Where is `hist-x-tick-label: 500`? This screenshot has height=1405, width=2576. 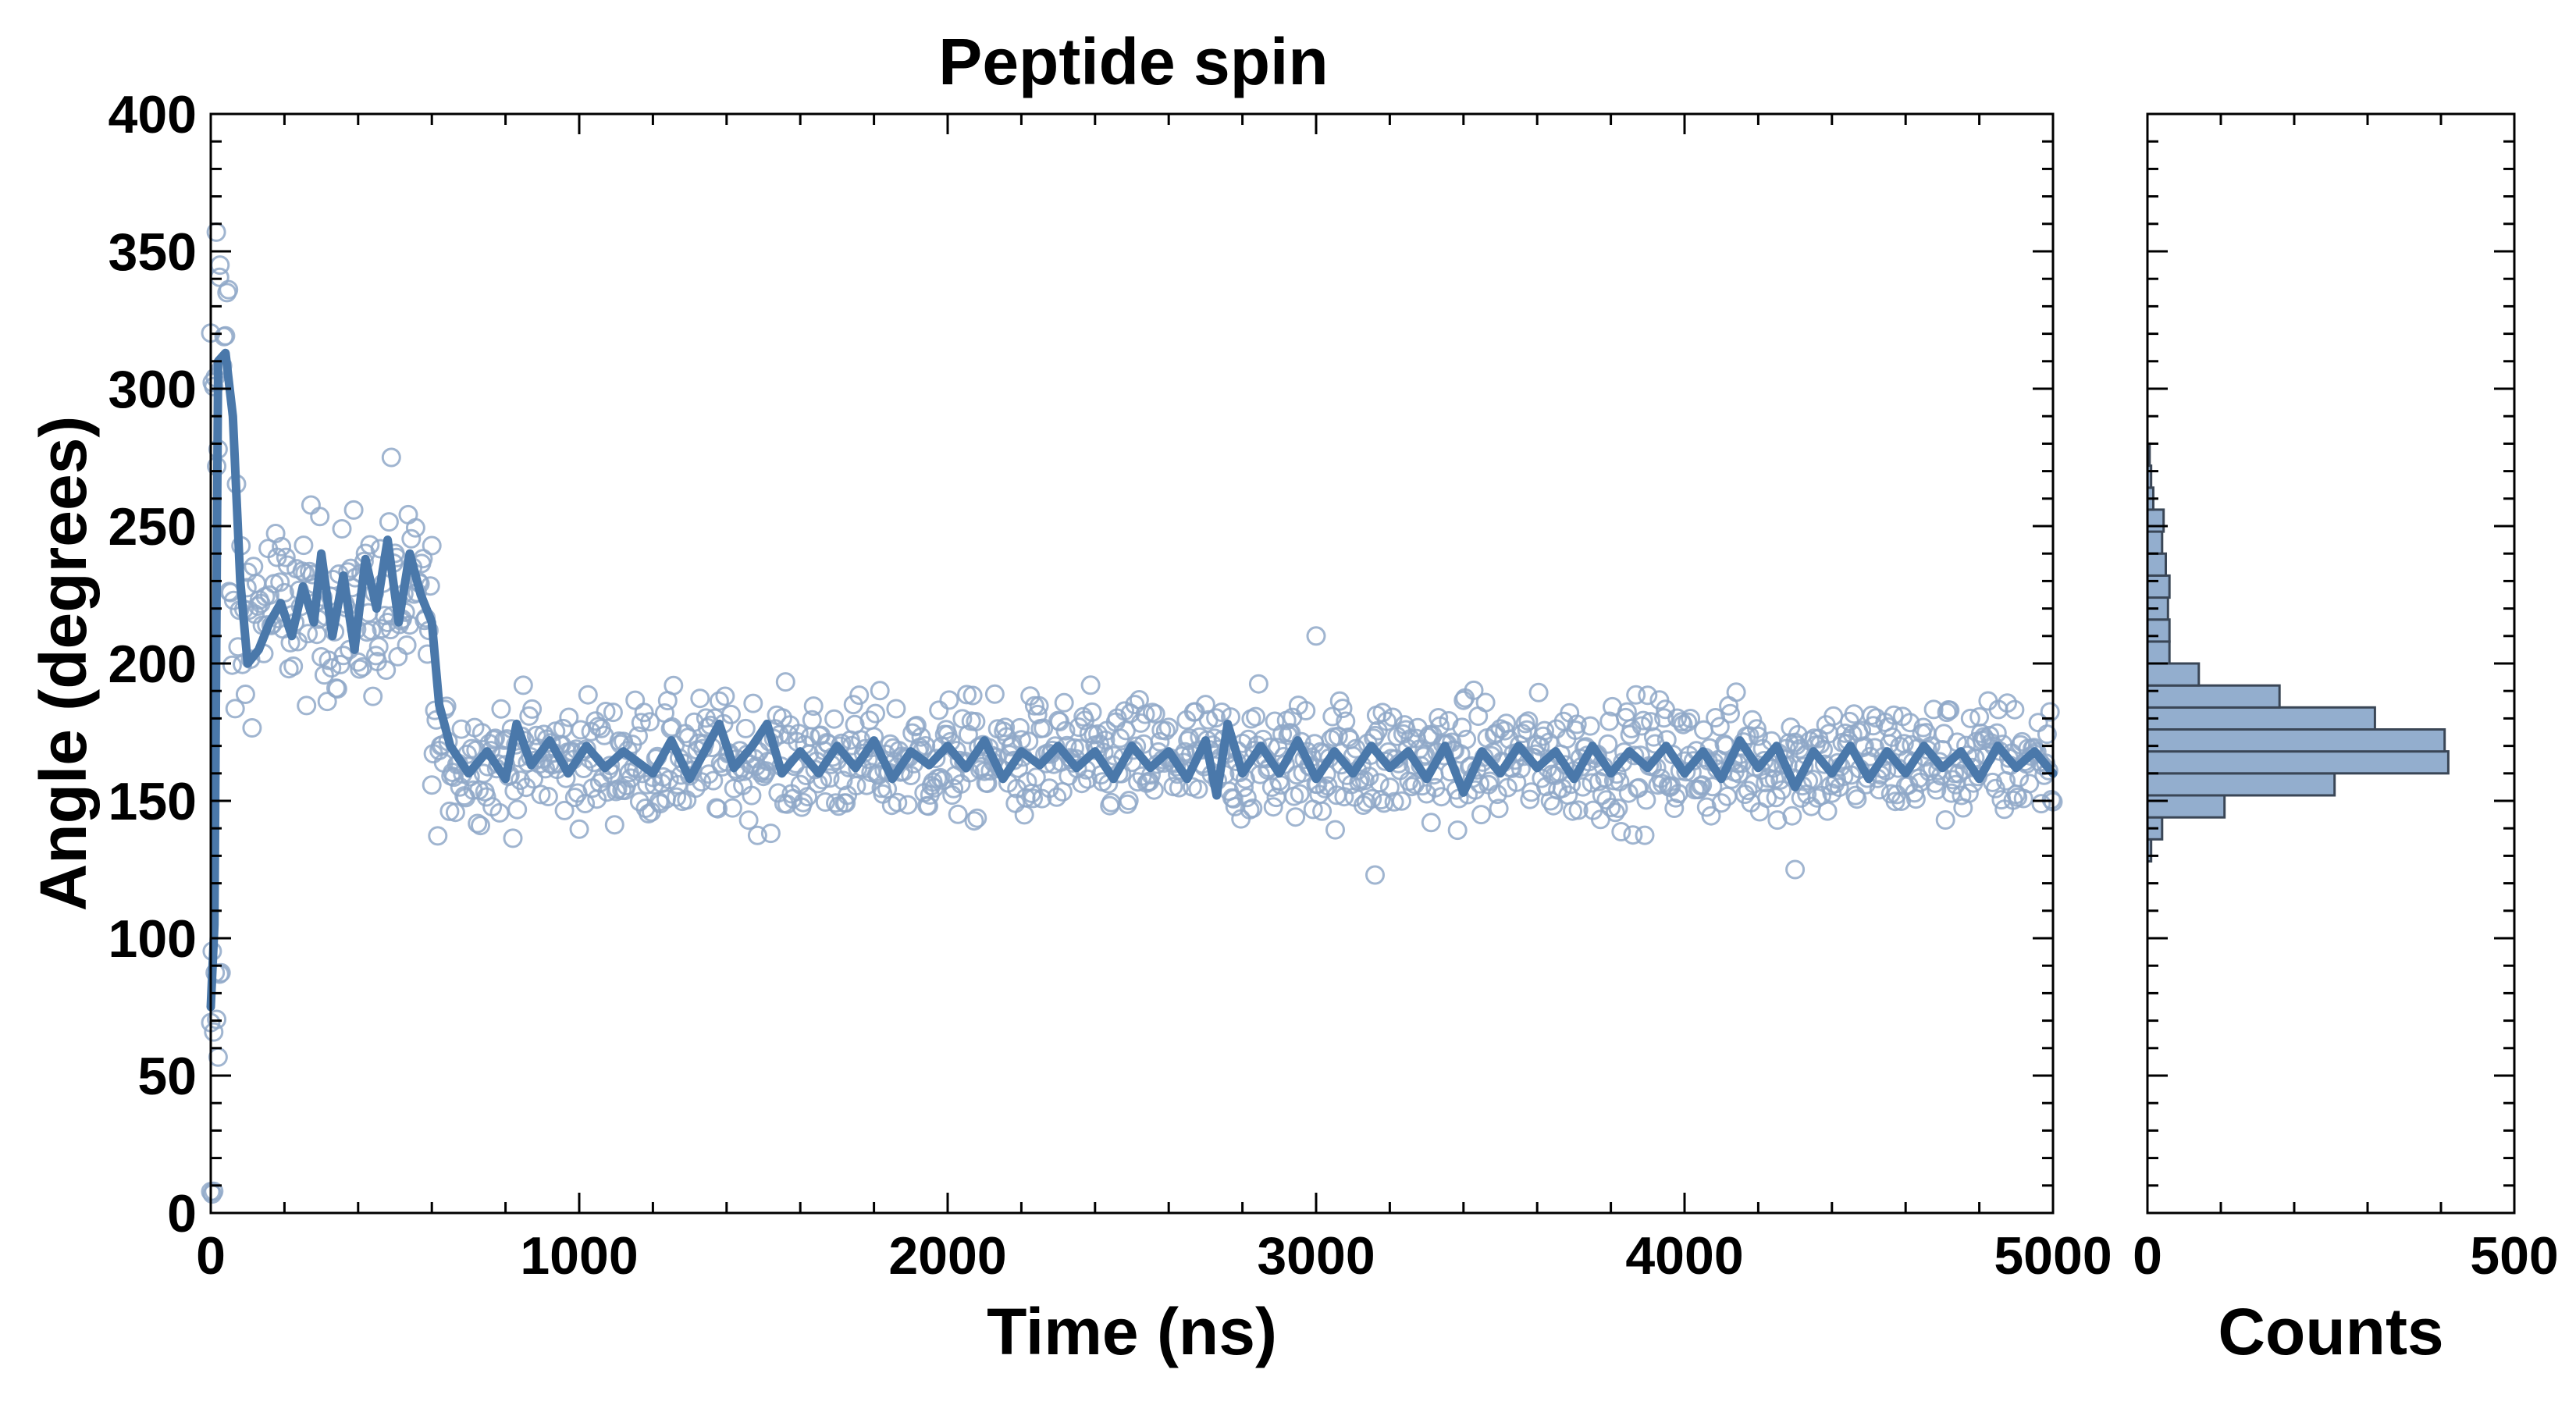
hist-x-tick-label: 500 is located at coordinates (2514, 1256).